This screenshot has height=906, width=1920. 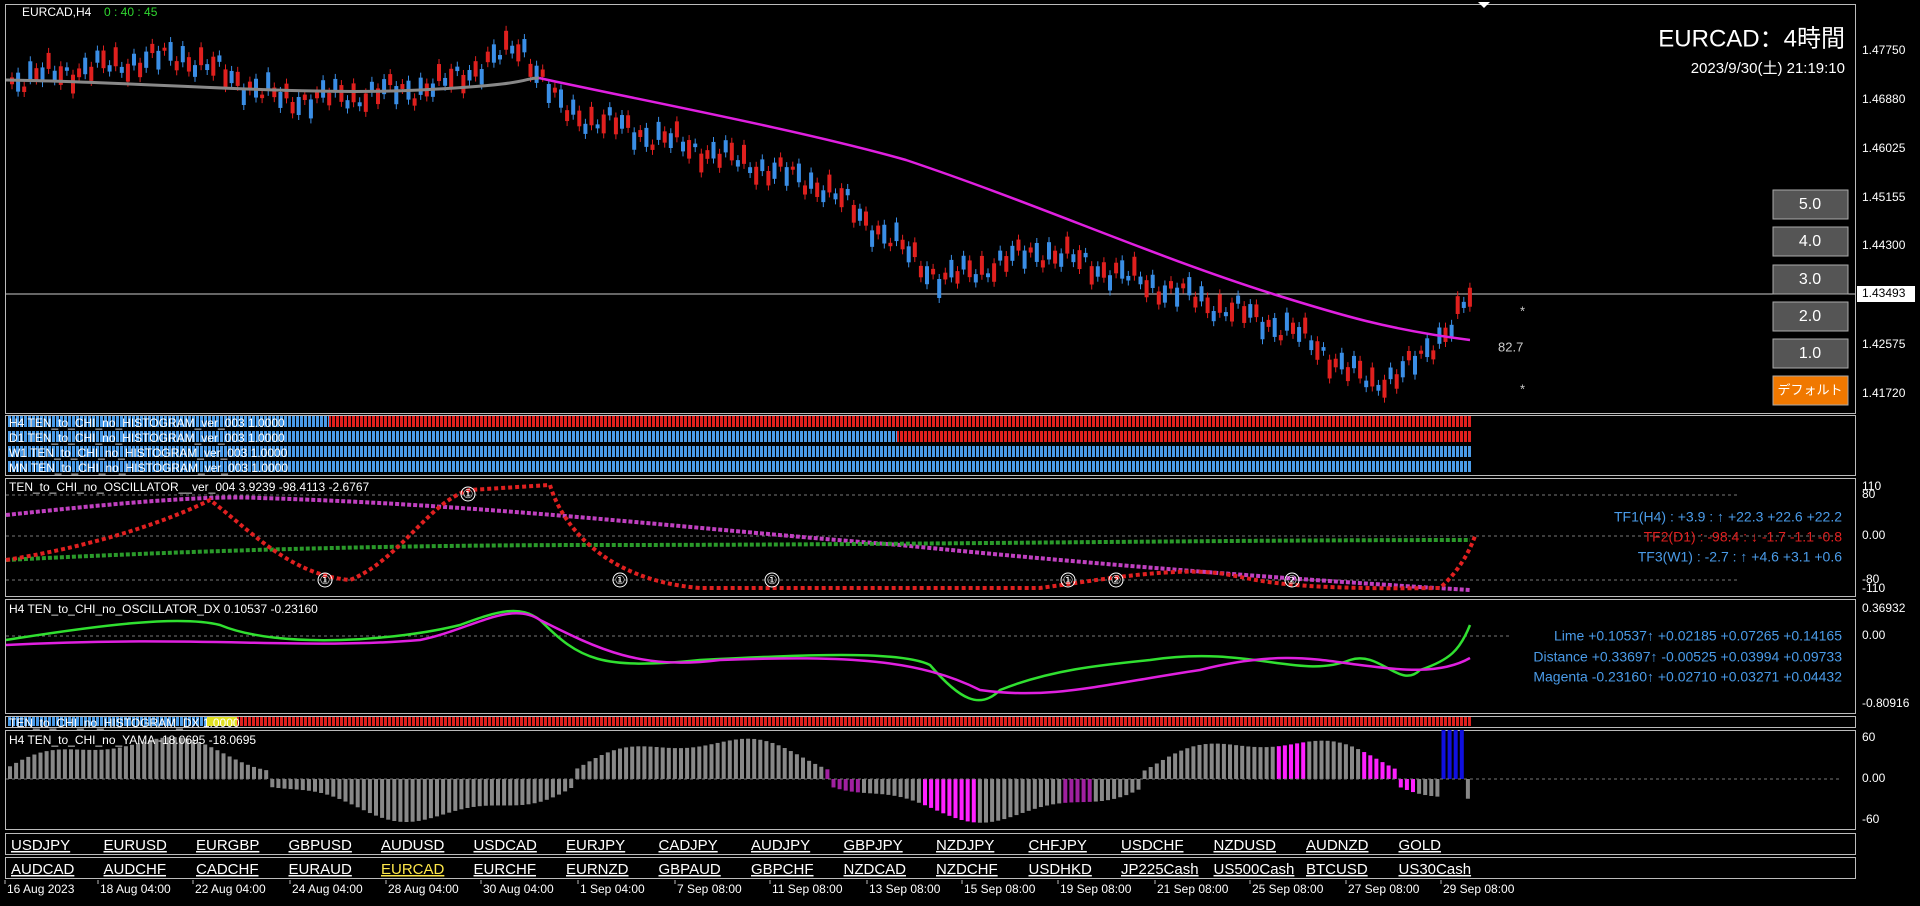 I want to click on zoom-button-label: 4.0, so click(x=1810, y=241).